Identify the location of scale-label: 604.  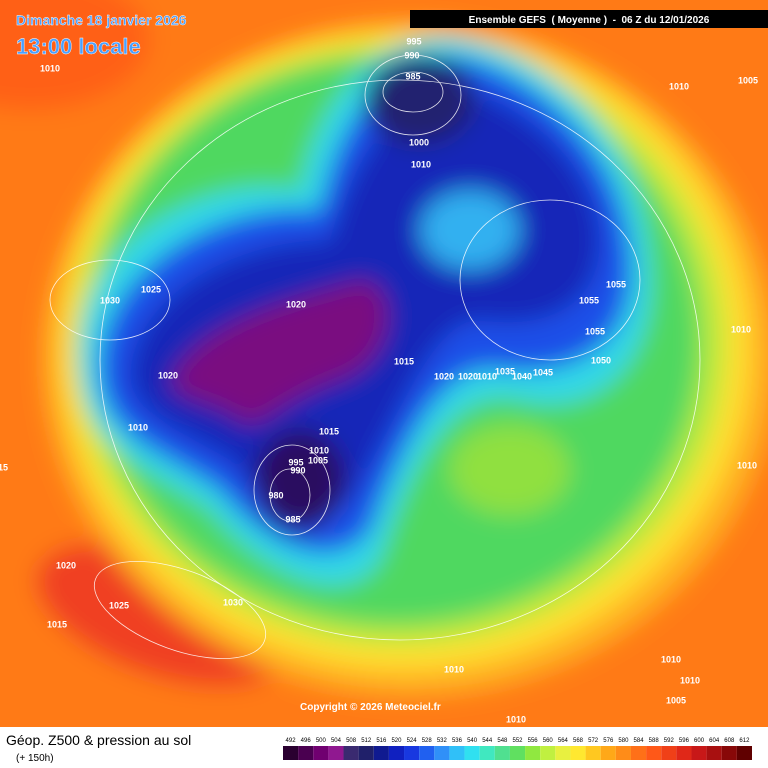
(714, 741).